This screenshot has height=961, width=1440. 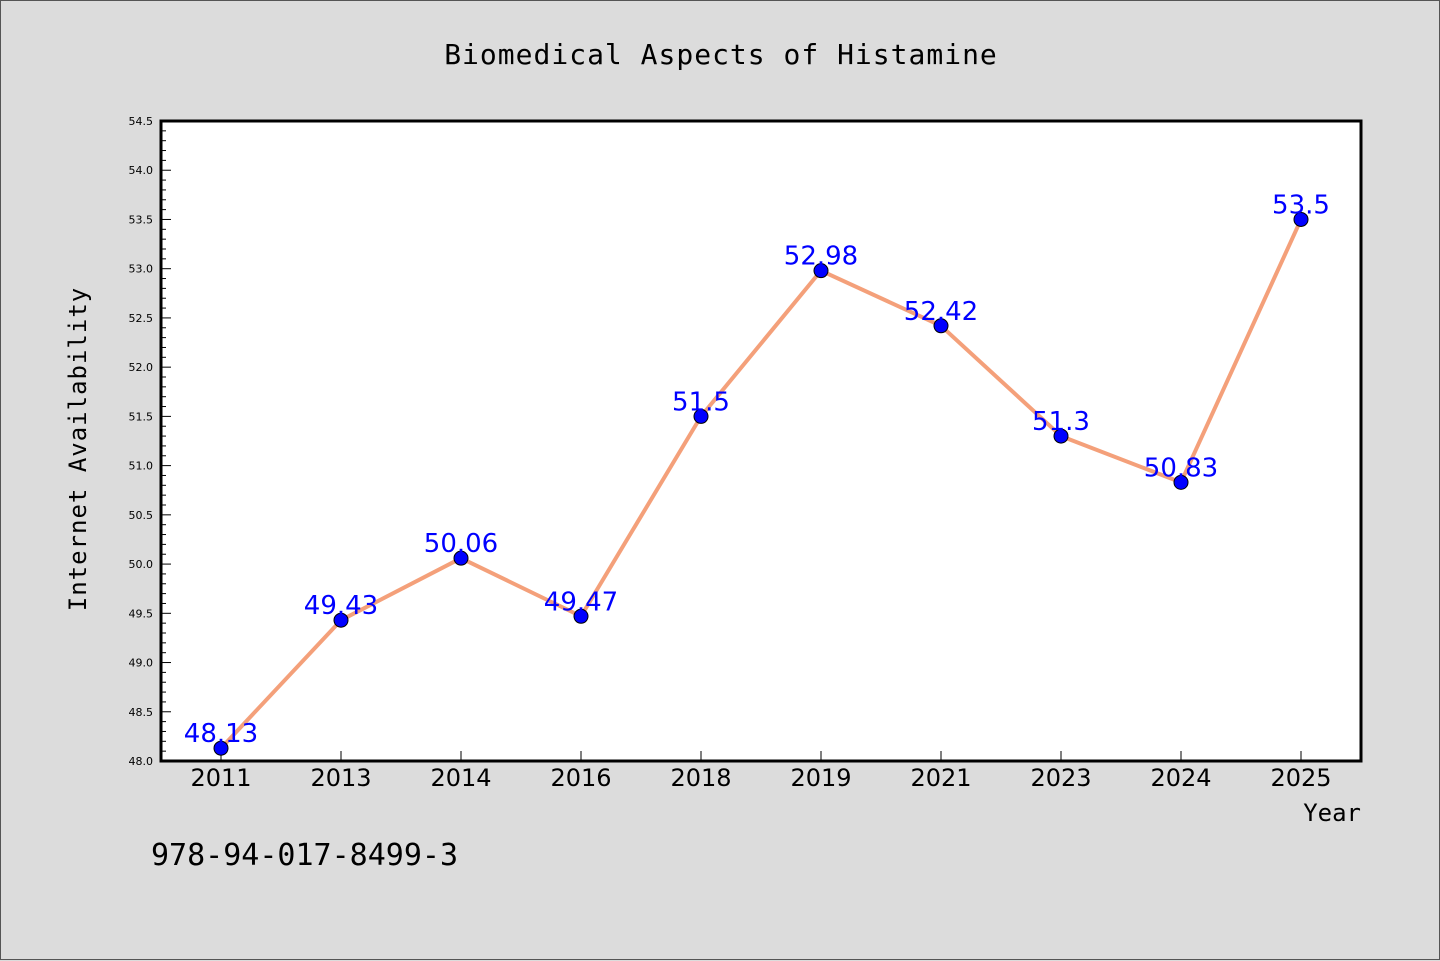 What do you see at coordinates (460, 778) in the screenshot?
I see `x-tick-label: 2014` at bounding box center [460, 778].